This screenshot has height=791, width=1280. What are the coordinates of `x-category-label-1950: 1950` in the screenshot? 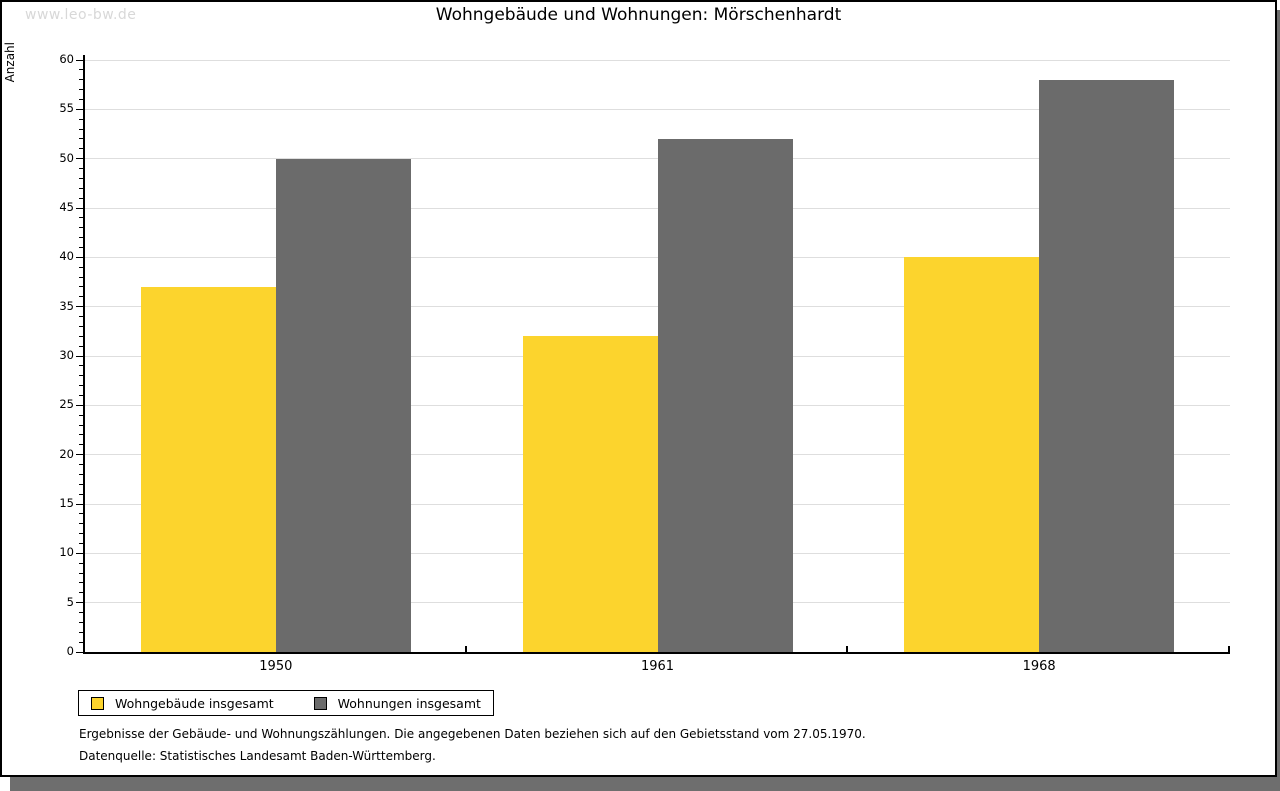 It's located at (276, 666).